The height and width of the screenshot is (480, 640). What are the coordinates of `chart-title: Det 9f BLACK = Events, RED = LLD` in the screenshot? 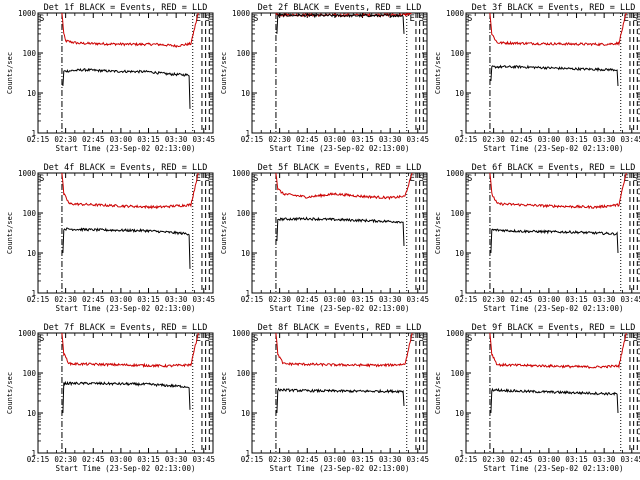 It's located at (554, 328).